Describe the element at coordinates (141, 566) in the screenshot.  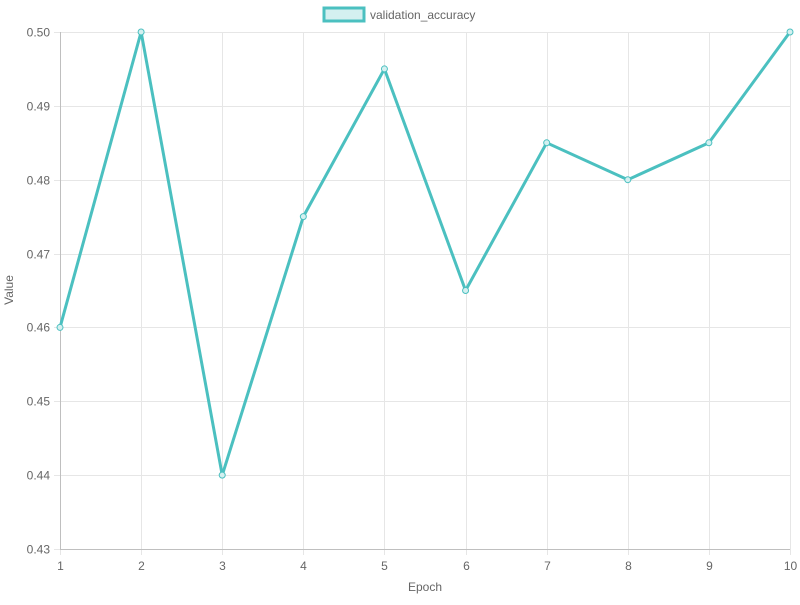
I see `x-tick-label: 2` at that location.